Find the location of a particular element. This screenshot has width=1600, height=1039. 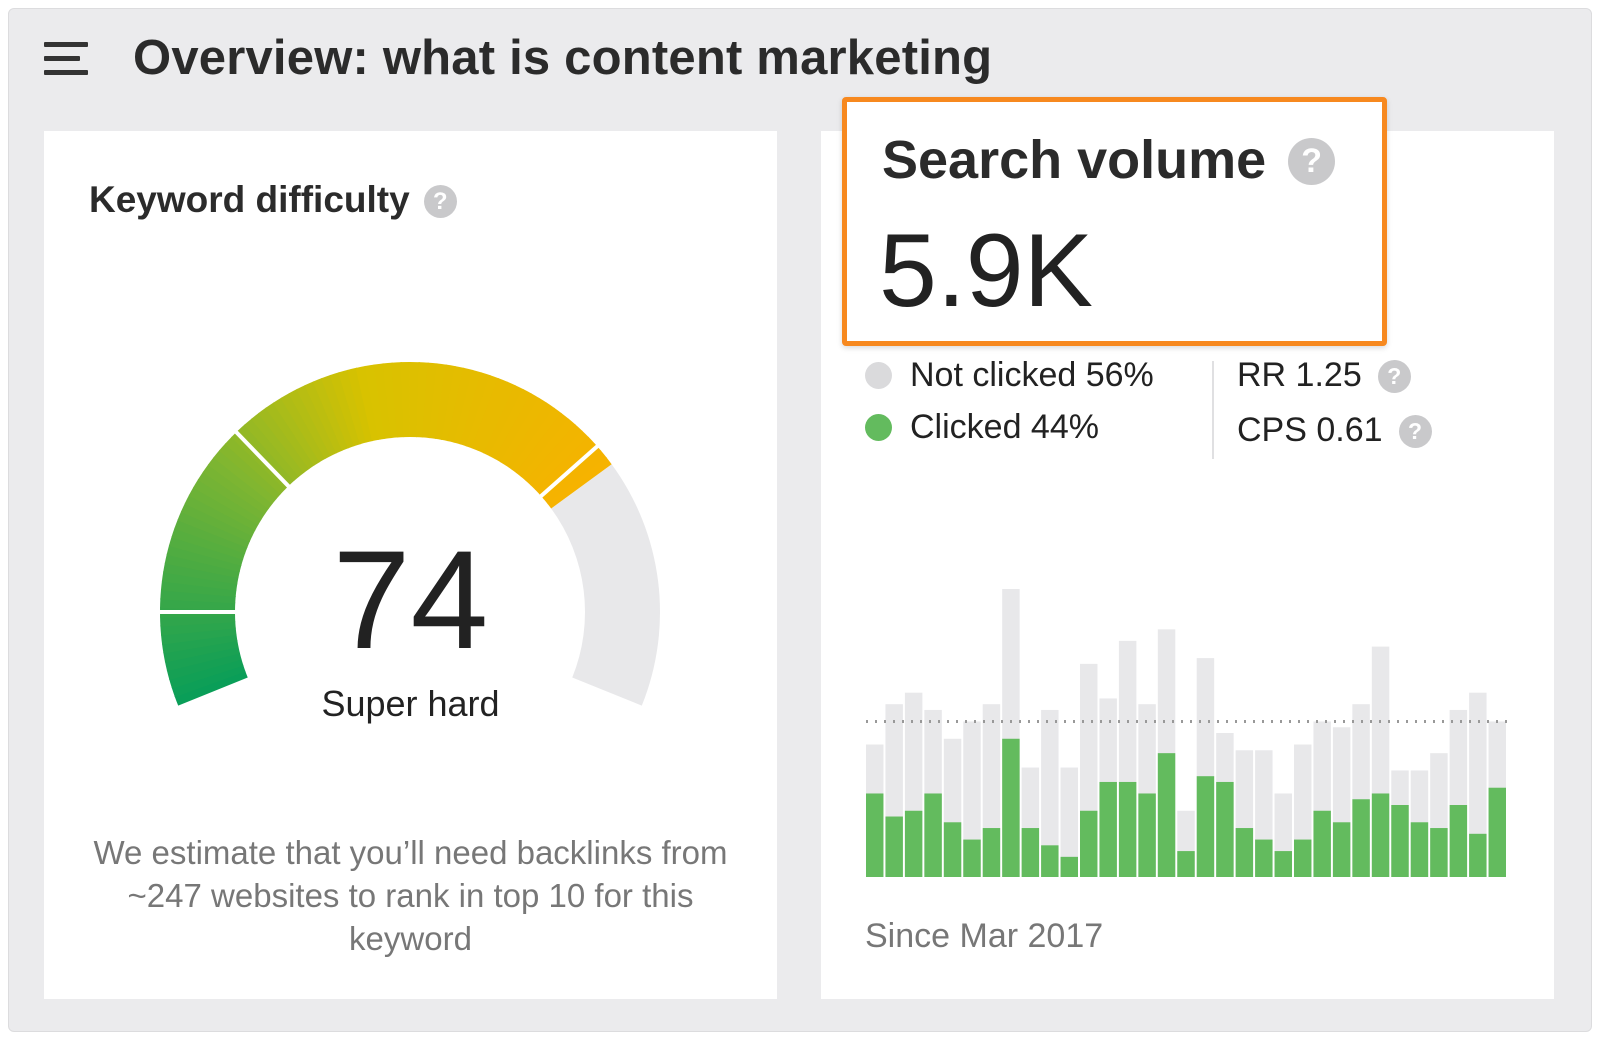

search-volume-title: Search volume? is located at coordinates (1109, 160).